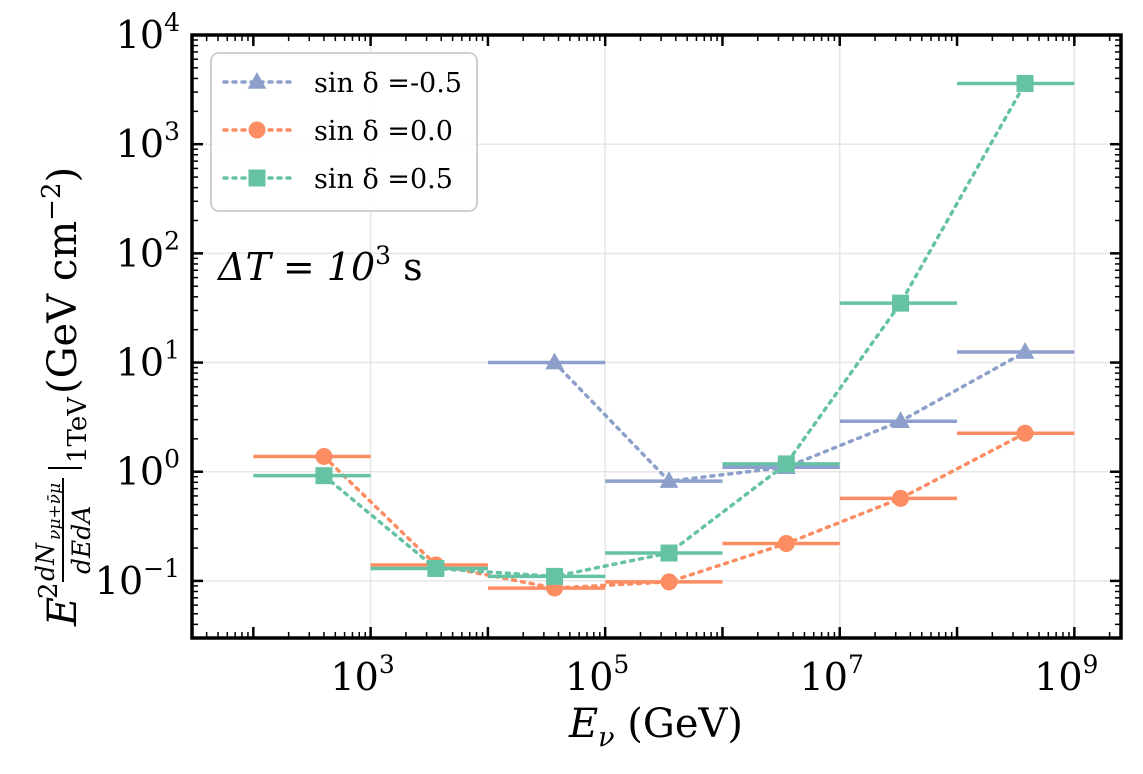 Image resolution: width=1143 pixels, height=774 pixels. Describe the element at coordinates (832, 674) in the screenshot. I see `x-tick-label: 10⁷` at that location.